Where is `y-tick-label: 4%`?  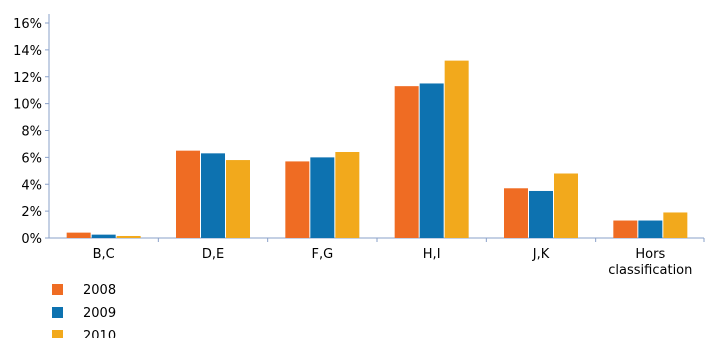 y-tick-label: 4% is located at coordinates (31, 185).